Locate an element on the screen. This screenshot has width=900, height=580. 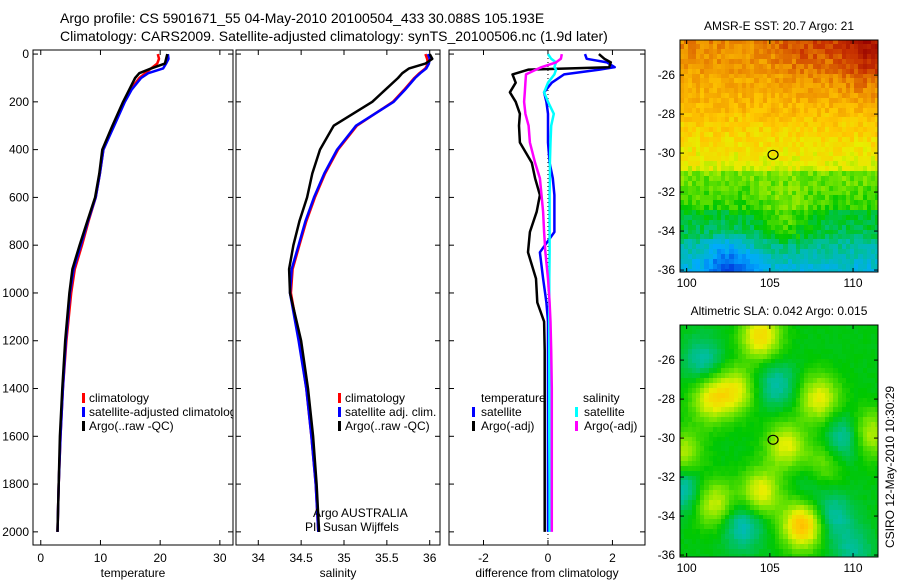
annotation-argo-australia: Argo AUSTRALIA is located at coordinates (360, 513).